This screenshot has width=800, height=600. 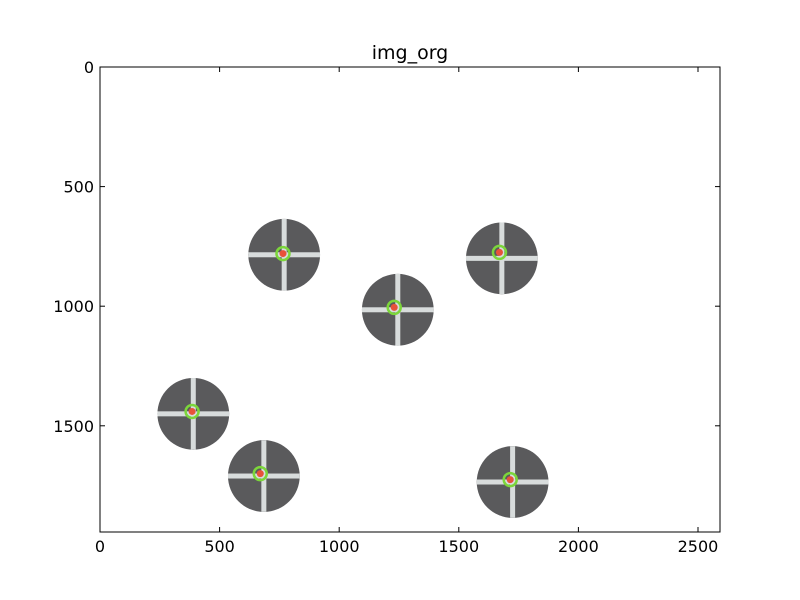 I want to click on y-tick-label: 0, so click(x=89, y=67).